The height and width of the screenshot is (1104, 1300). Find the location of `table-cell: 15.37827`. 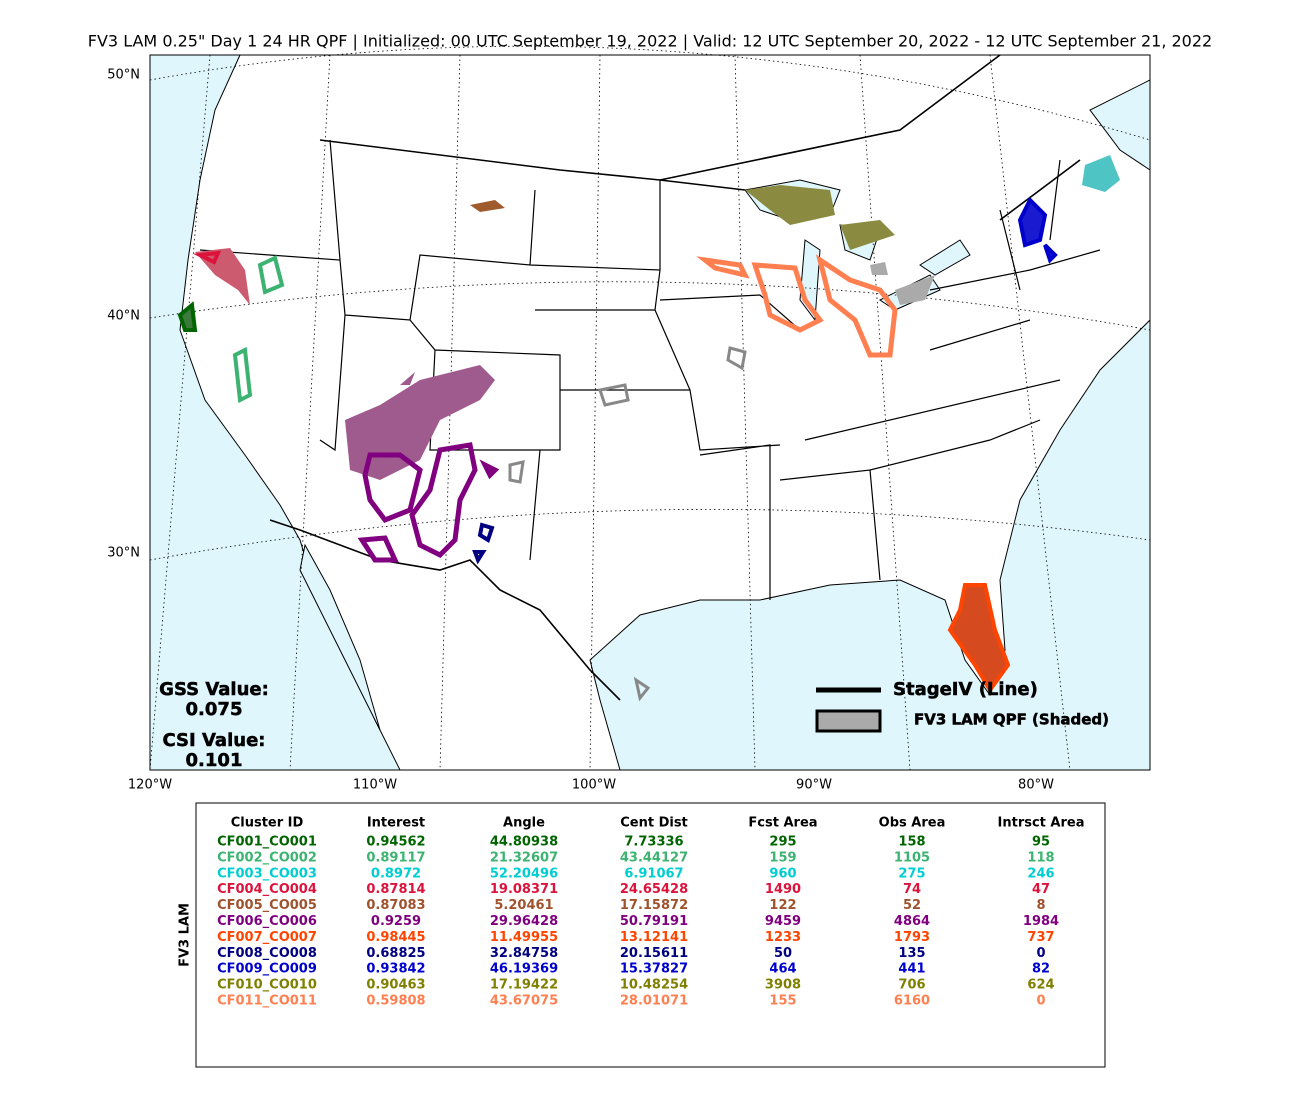

table-cell: 15.37827 is located at coordinates (654, 969).